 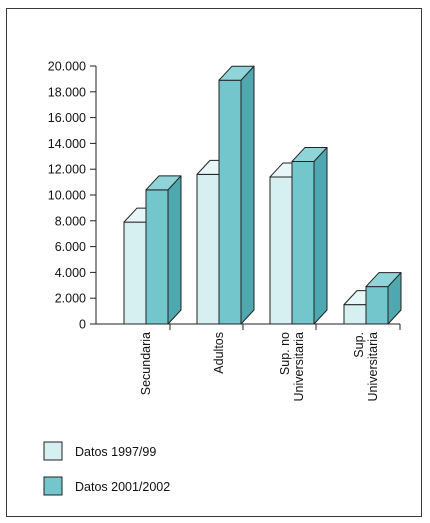 What do you see at coordinates (67, 170) in the screenshot?
I see `y-tick-label: 12.000` at bounding box center [67, 170].